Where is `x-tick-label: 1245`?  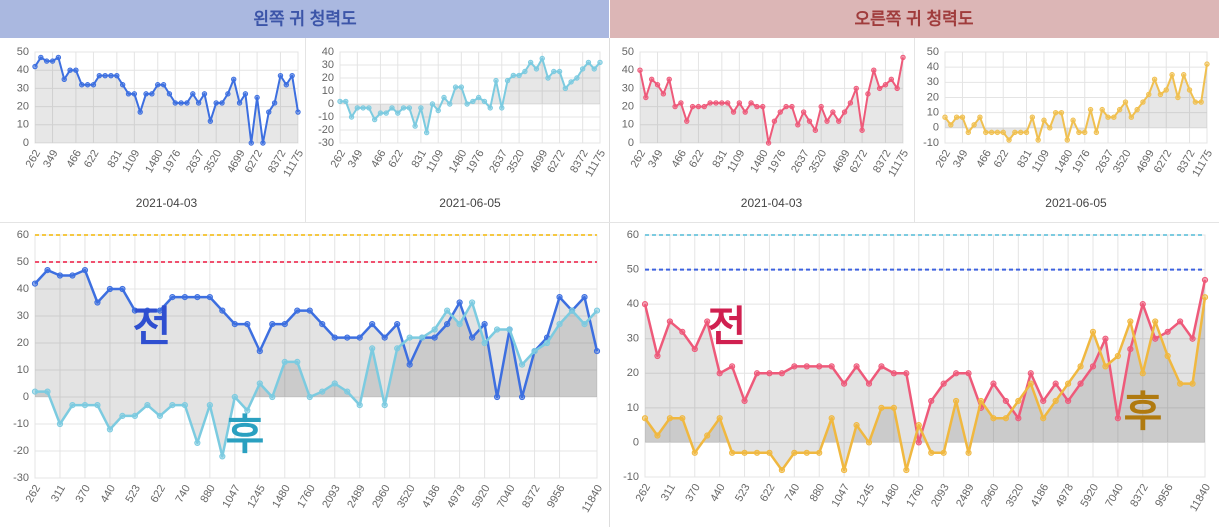 x-tick-label: 1245 is located at coordinates (865, 495).